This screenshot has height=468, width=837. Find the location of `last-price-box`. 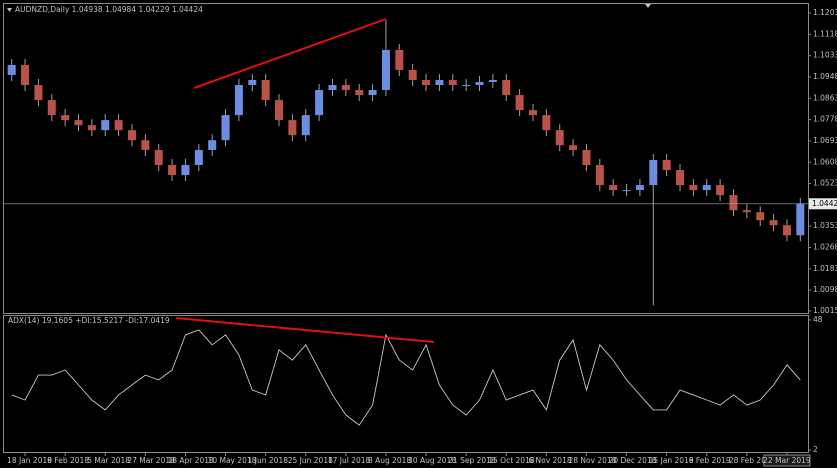

last-price-box is located at coordinates (823, 204).